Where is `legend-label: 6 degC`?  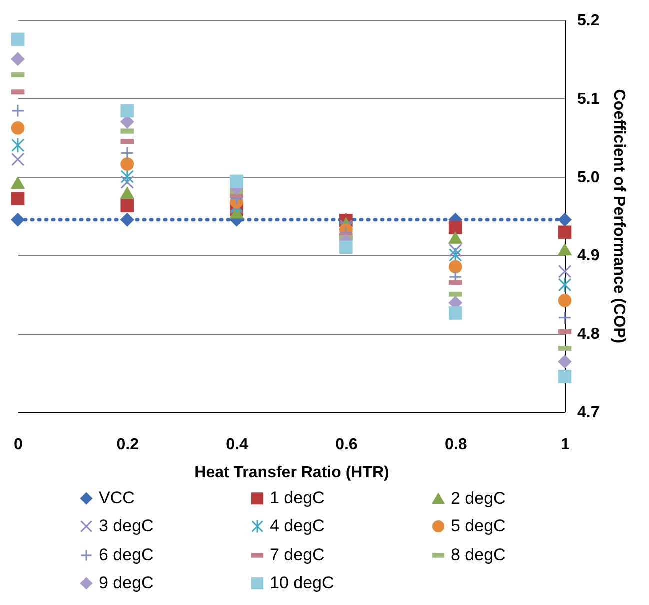 legend-label: 6 degC is located at coordinates (126, 555).